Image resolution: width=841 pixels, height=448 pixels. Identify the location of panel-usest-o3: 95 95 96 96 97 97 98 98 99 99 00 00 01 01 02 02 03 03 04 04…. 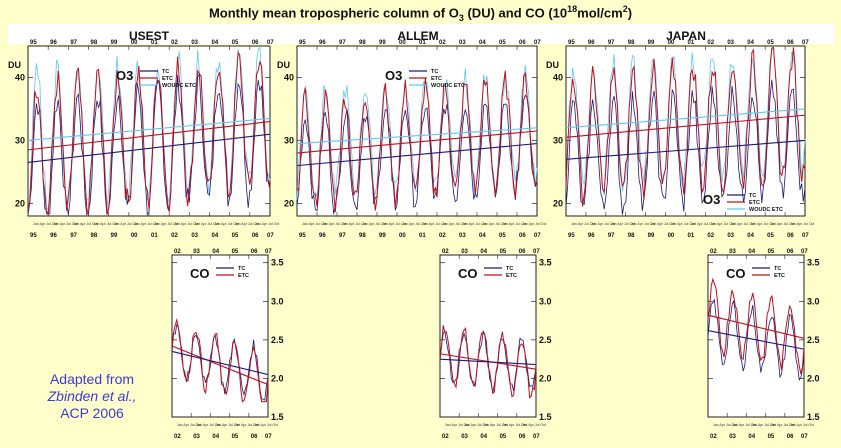
(143, 139).